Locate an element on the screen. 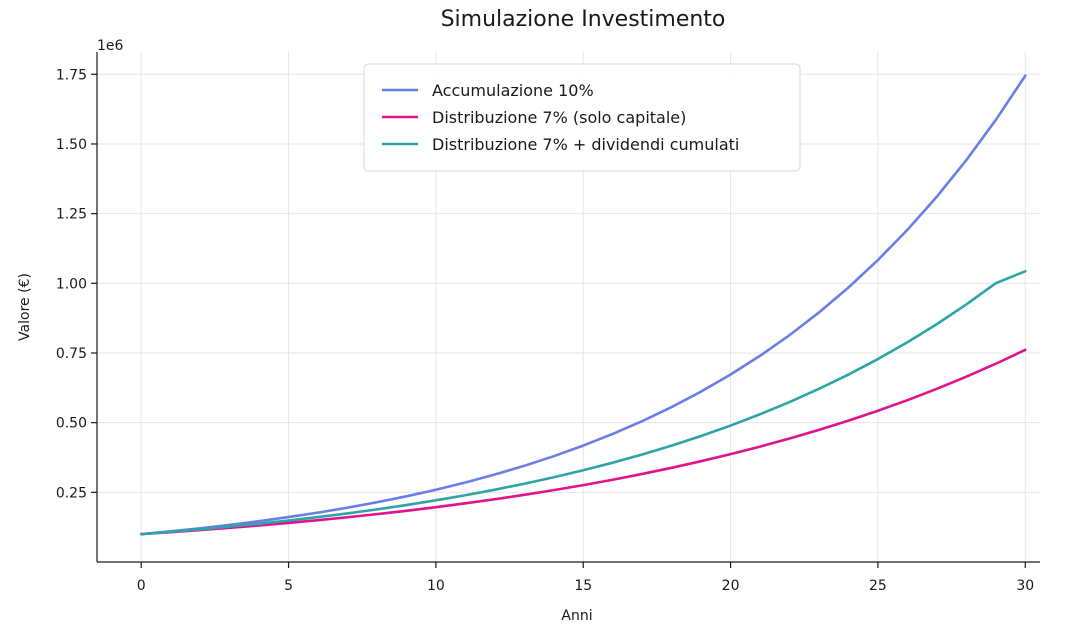 The height and width of the screenshot is (638, 1080). y-tick-label: 0.50 is located at coordinates (71, 424).